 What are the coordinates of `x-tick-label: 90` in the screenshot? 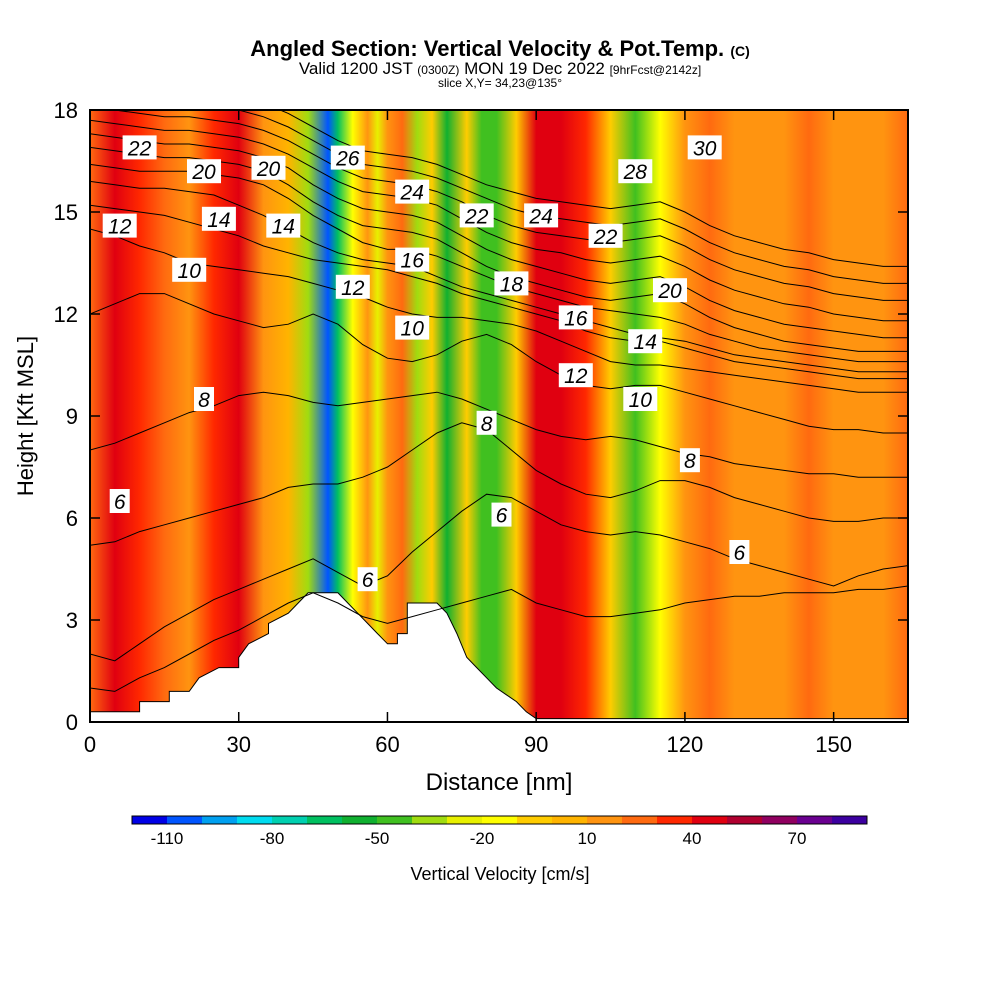 It's located at (536, 744).